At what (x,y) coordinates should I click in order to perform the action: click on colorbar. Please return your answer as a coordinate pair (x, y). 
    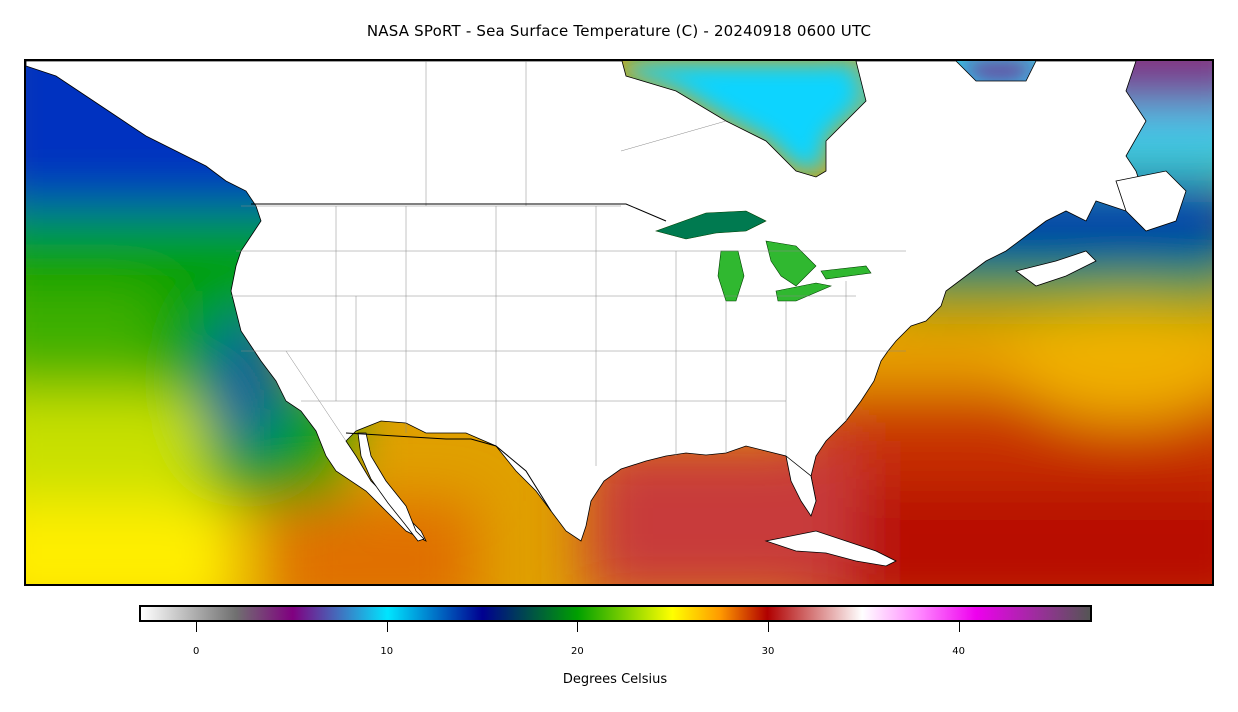
    Looking at the image, I should click on (615, 613).